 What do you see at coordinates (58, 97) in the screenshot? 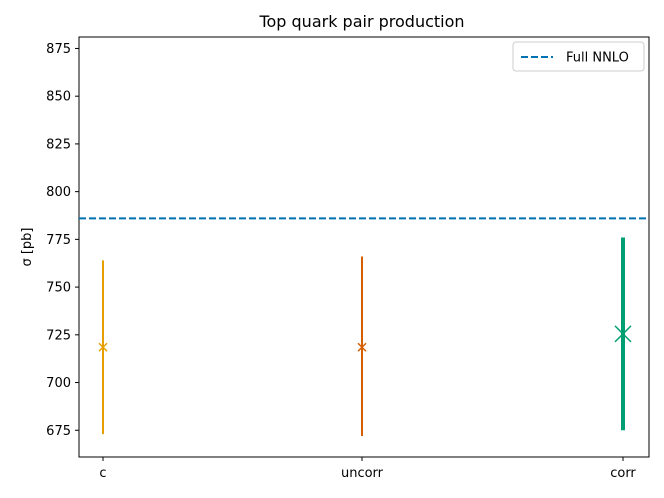
I see `y-tick-label-850: 850` at bounding box center [58, 97].